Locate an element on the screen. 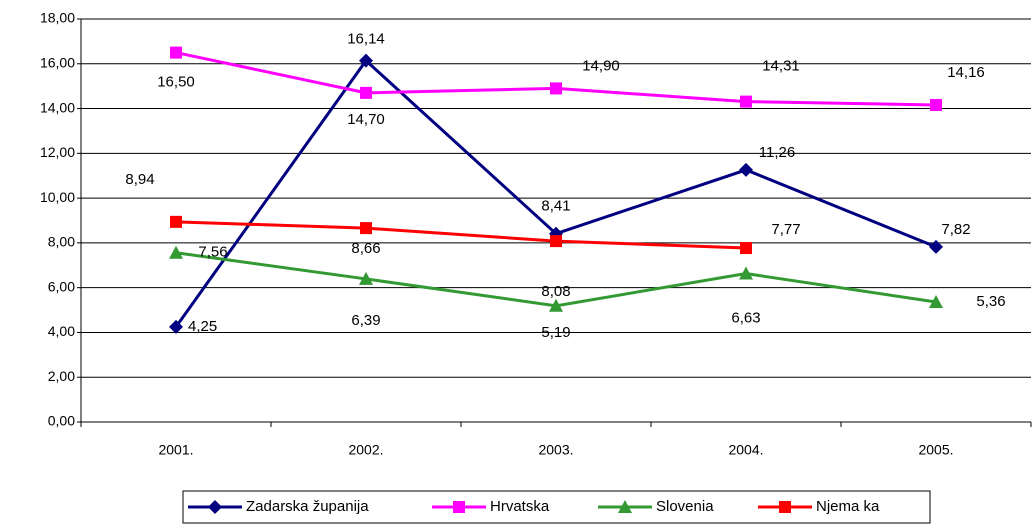  data-label: 7,82 is located at coordinates (955, 229).